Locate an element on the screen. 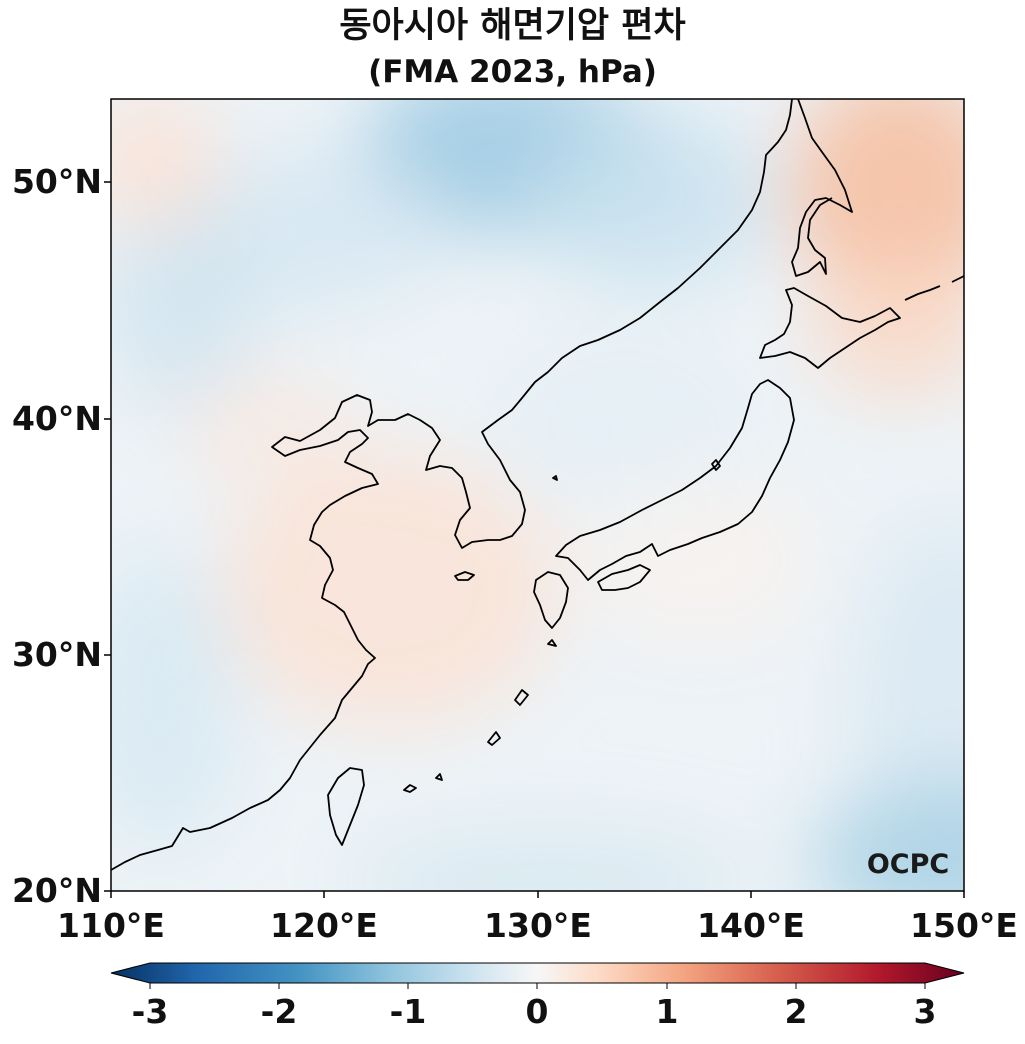 The image size is (1025, 1044). lat-label-20: 20°N is located at coordinates (56, 890).